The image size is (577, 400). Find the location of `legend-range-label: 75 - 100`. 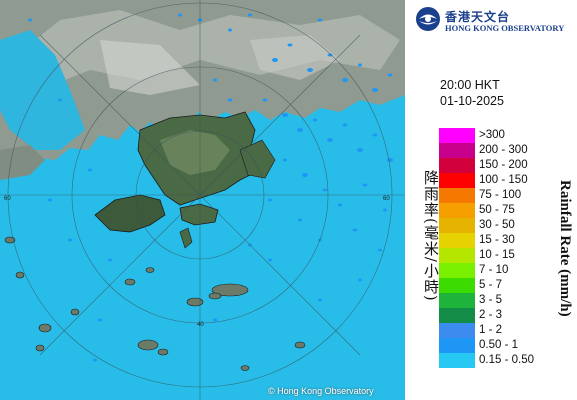

legend-range-label: 75 - 100 is located at coordinates (500, 195).